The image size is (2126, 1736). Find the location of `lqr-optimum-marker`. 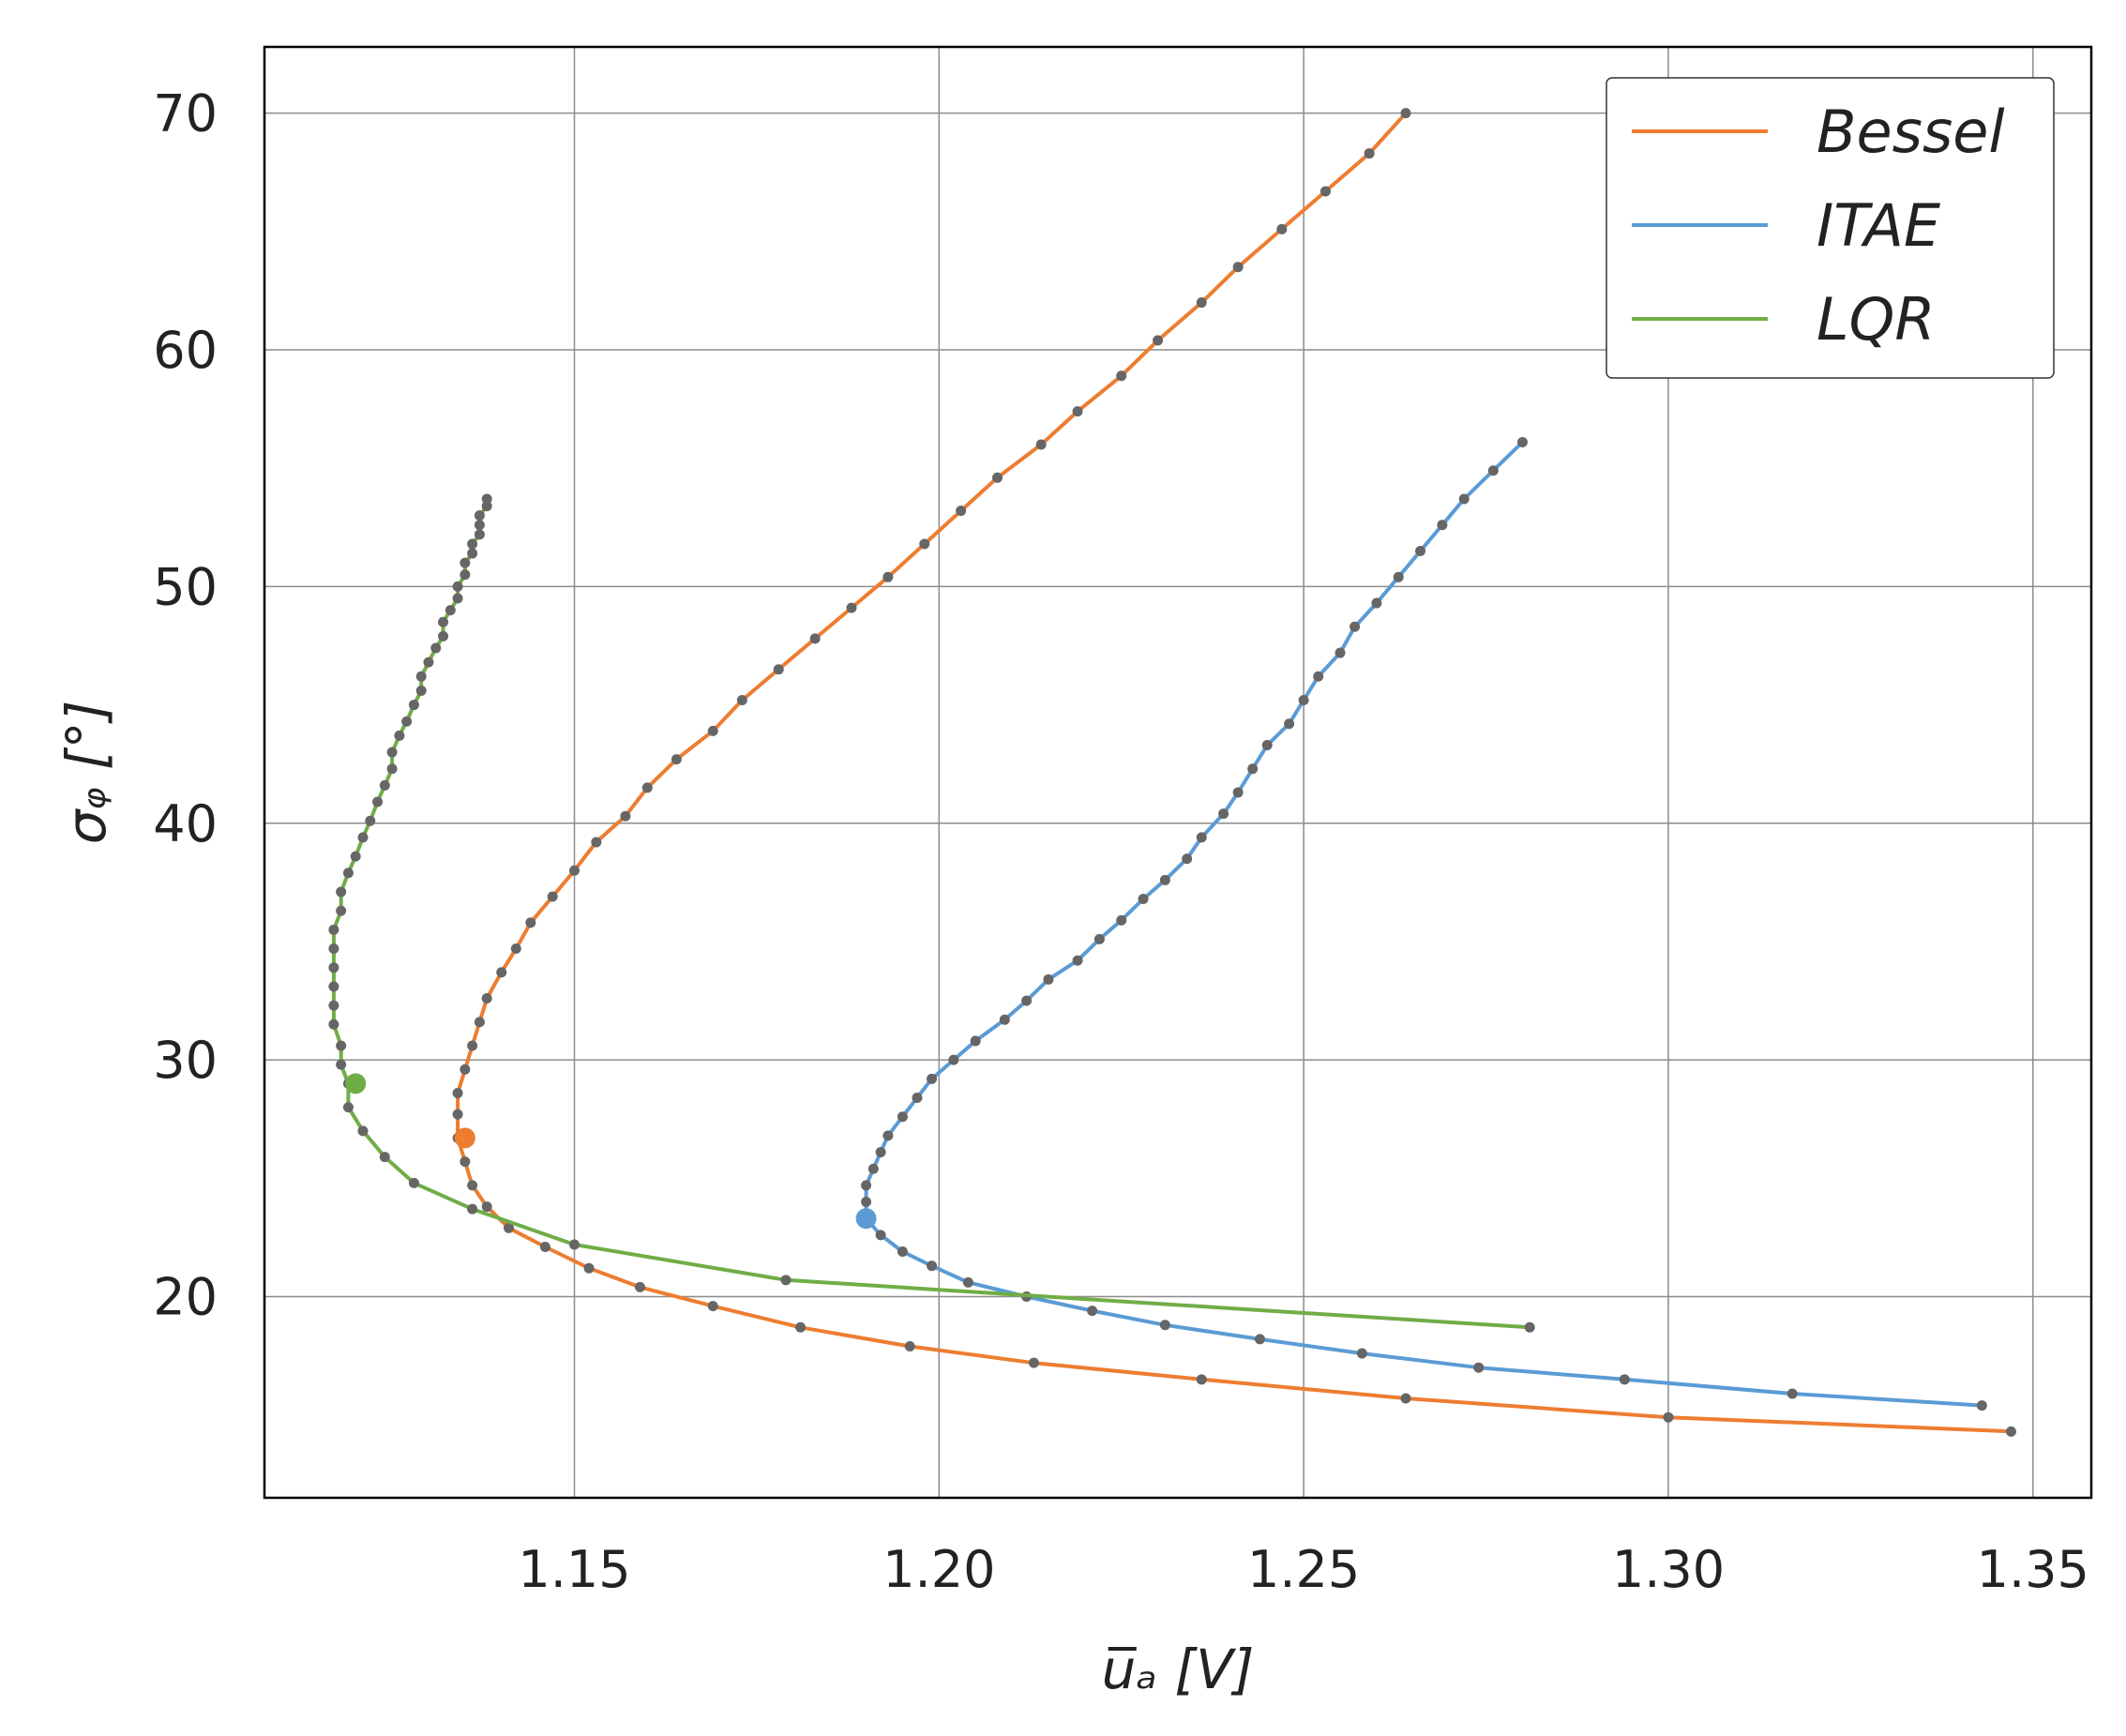

lqr-optimum-marker is located at coordinates (356, 1083).